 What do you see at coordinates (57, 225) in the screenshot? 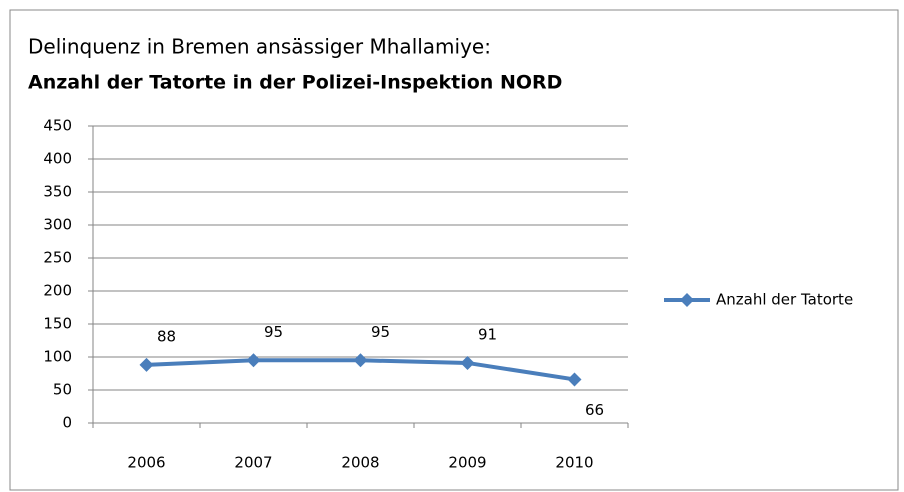
I see `y-tick-label: 300` at bounding box center [57, 225].